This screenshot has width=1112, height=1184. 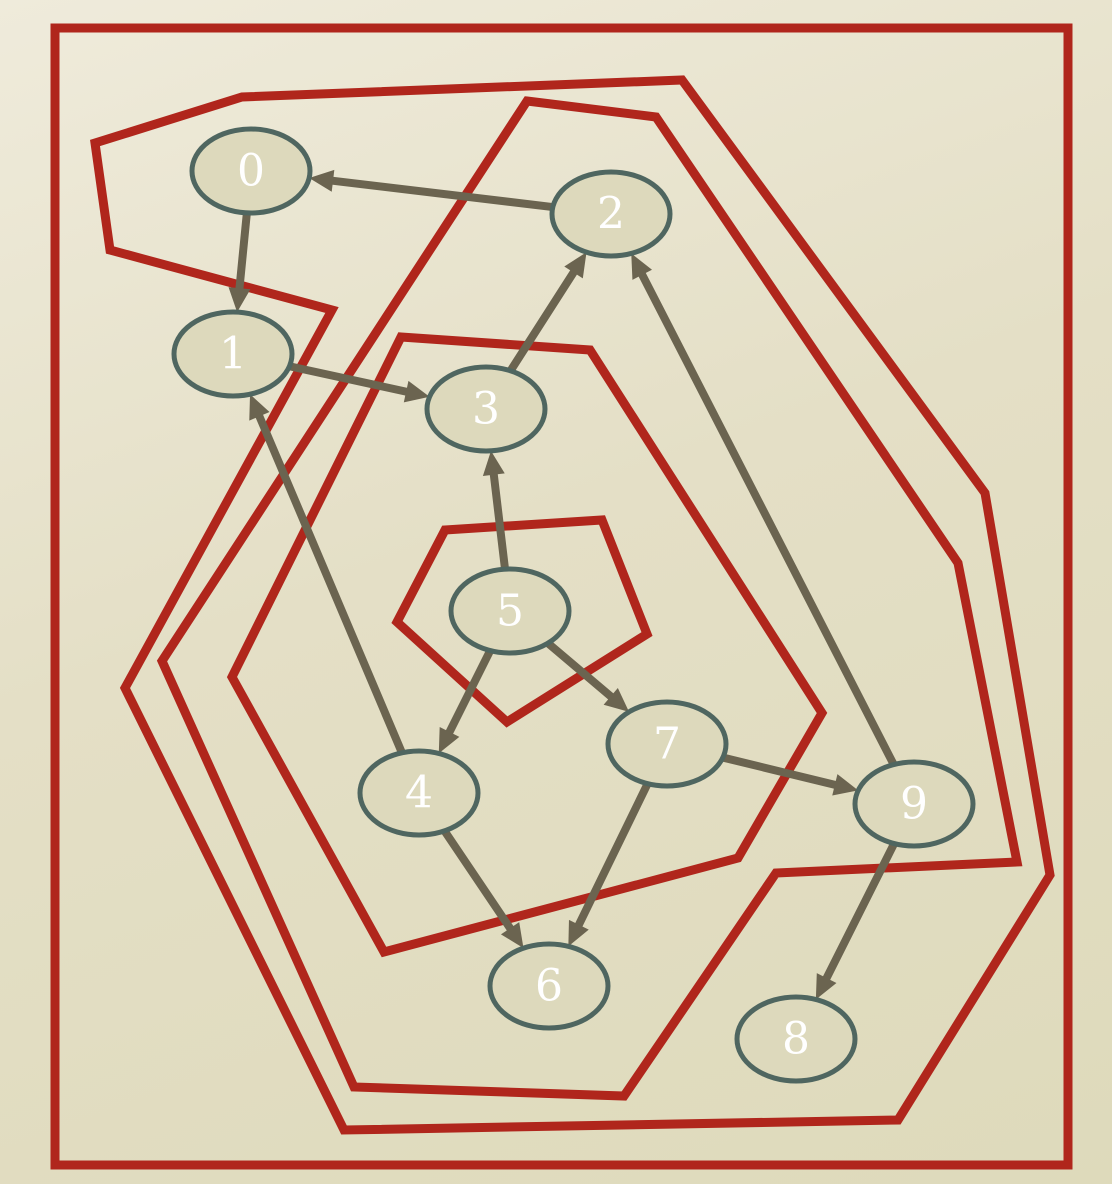 I want to click on node-label: 9, so click(x=914, y=804).